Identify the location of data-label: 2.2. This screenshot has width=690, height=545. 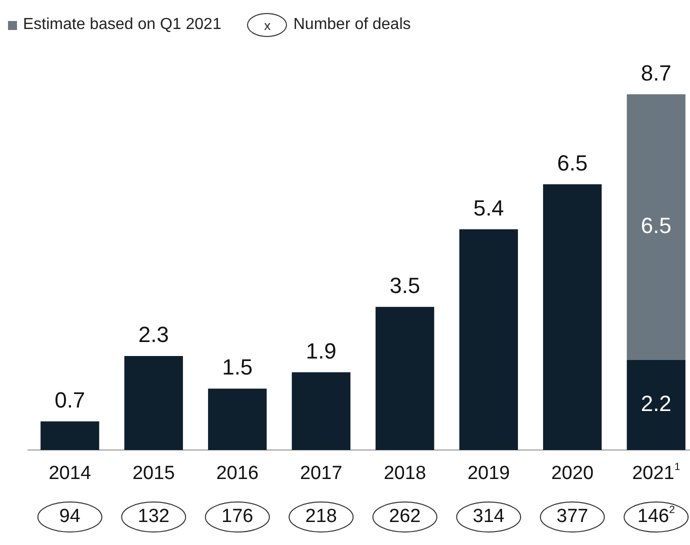
(656, 403).